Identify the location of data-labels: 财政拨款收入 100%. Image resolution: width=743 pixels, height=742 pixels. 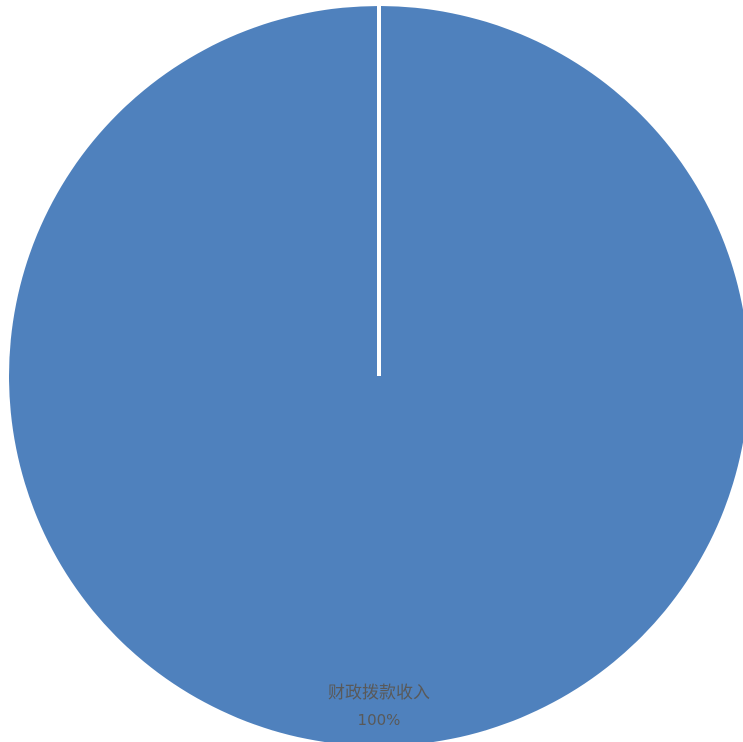
(379, 706).